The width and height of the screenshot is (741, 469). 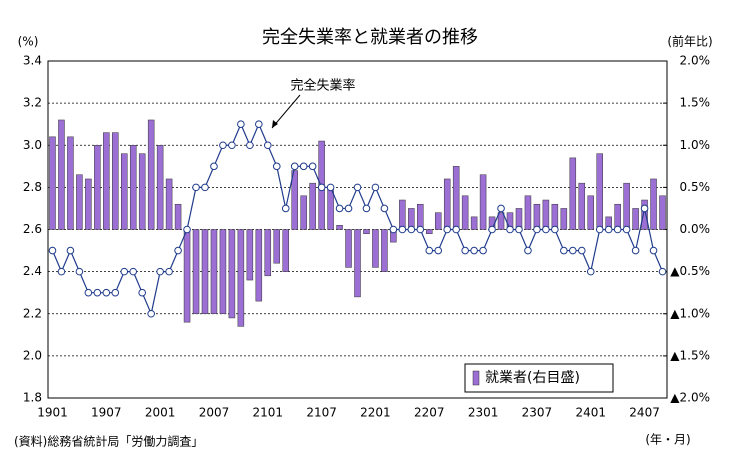 What do you see at coordinates (321, 413) in the screenshot?
I see `x-tick-label: 2107` at bounding box center [321, 413].